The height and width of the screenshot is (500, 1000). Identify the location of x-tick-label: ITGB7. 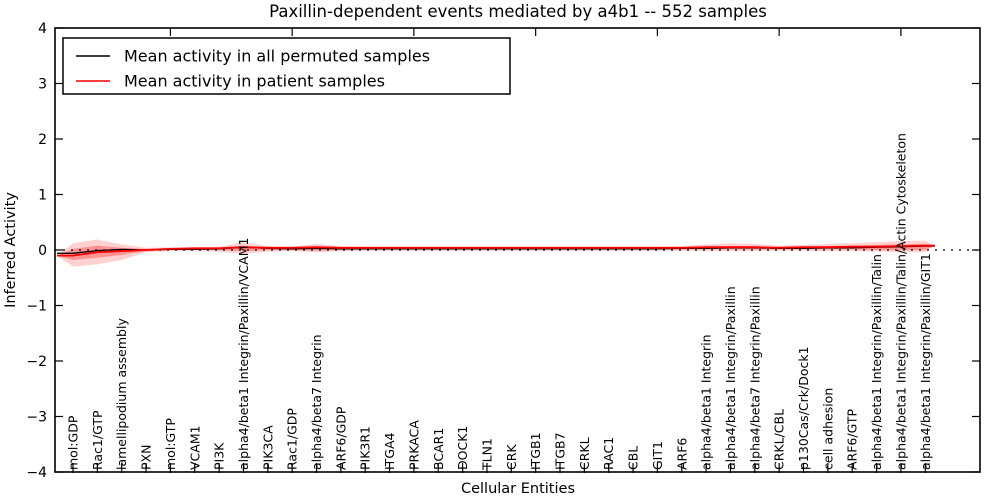
(560, 451).